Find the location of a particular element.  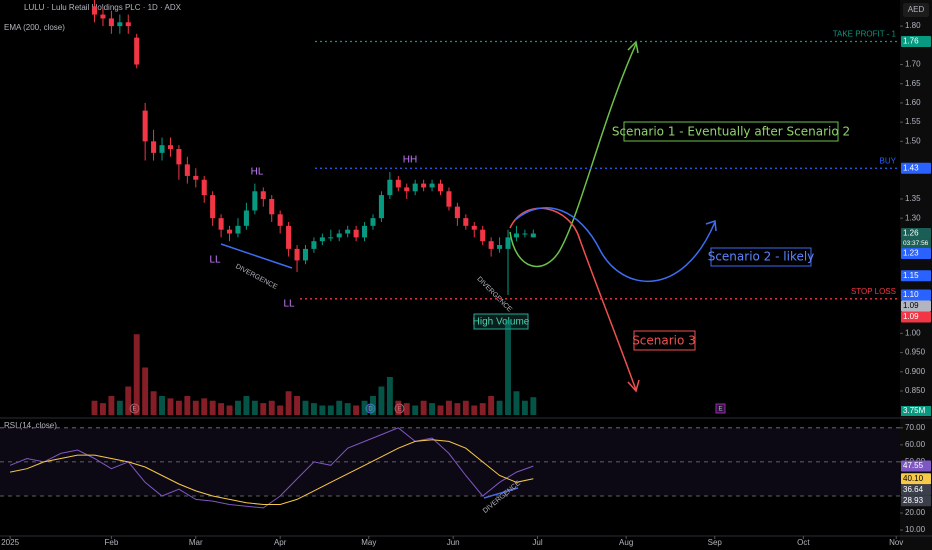

level-label: STOP LOSS is located at coordinates (873, 291).